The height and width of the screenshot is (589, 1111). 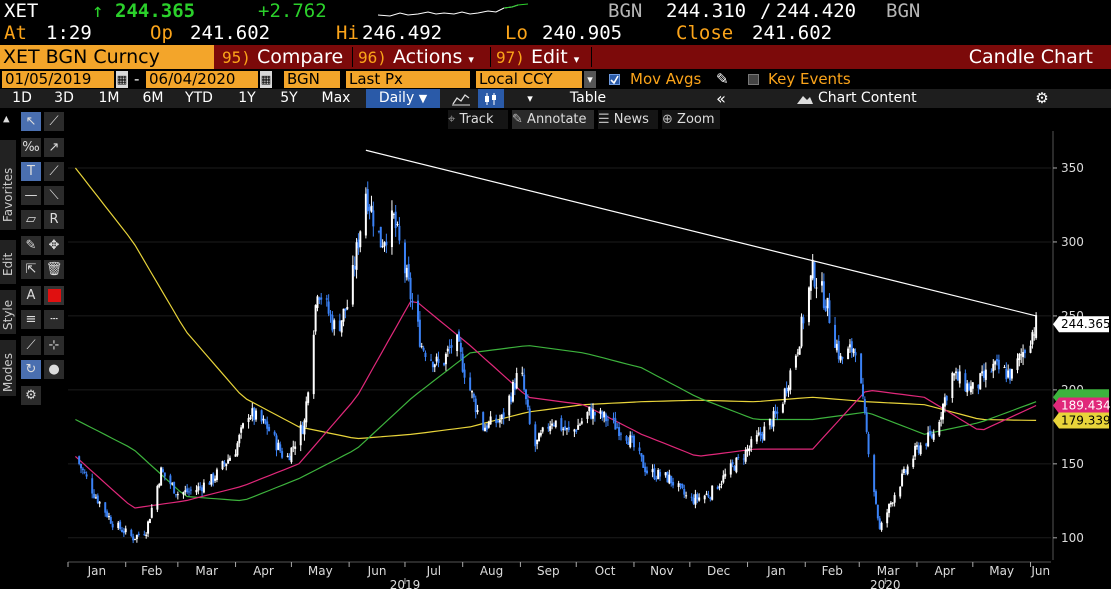 I want to click on crosshair-mode-icon: ⊹, so click(x=54, y=345).